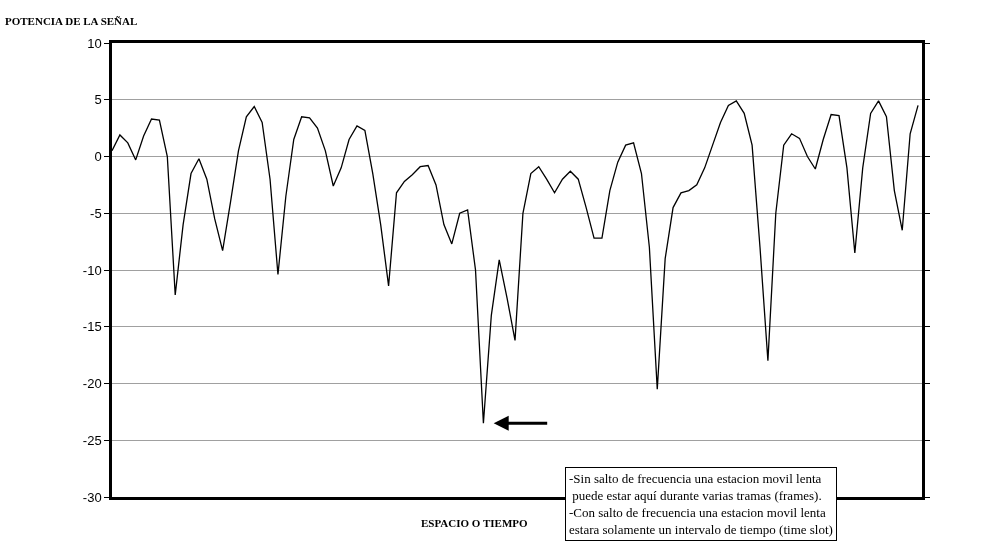  I want to click on y-tick-label: 10, so click(94, 43).